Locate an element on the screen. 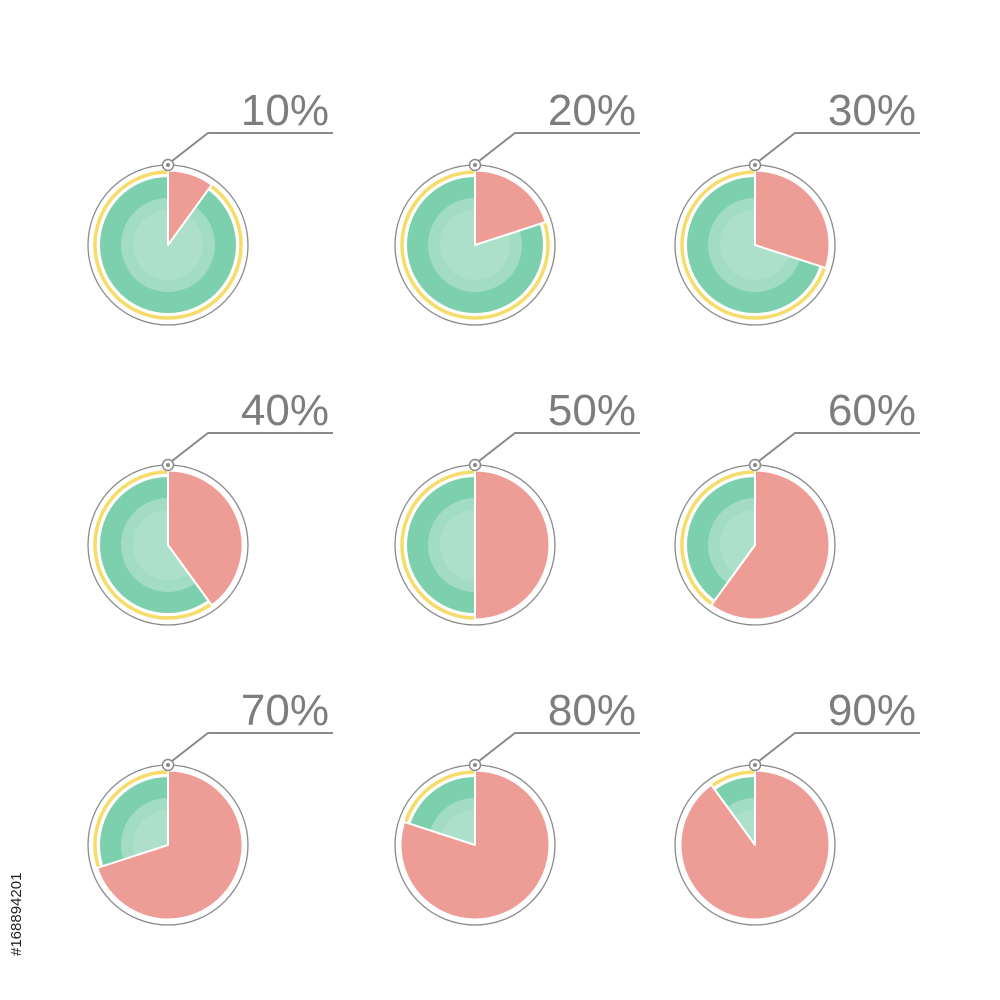 The height and width of the screenshot is (1000, 1000). percentage-label: 40% is located at coordinates (285, 410).